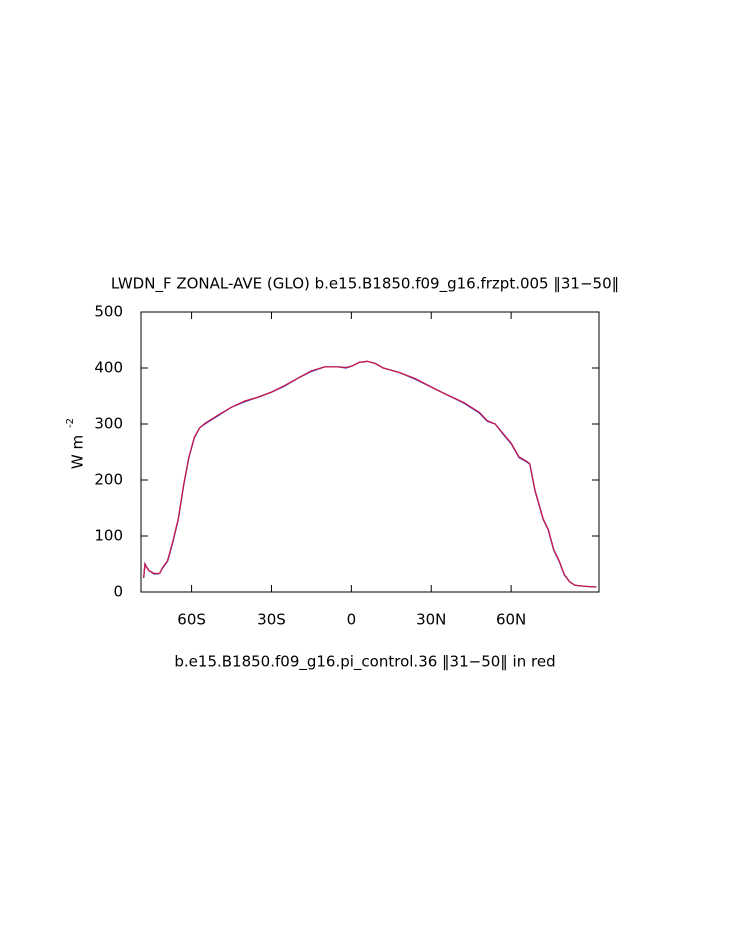 This screenshot has height=945, width=733. I want to click on data-line, so click(370, 474).